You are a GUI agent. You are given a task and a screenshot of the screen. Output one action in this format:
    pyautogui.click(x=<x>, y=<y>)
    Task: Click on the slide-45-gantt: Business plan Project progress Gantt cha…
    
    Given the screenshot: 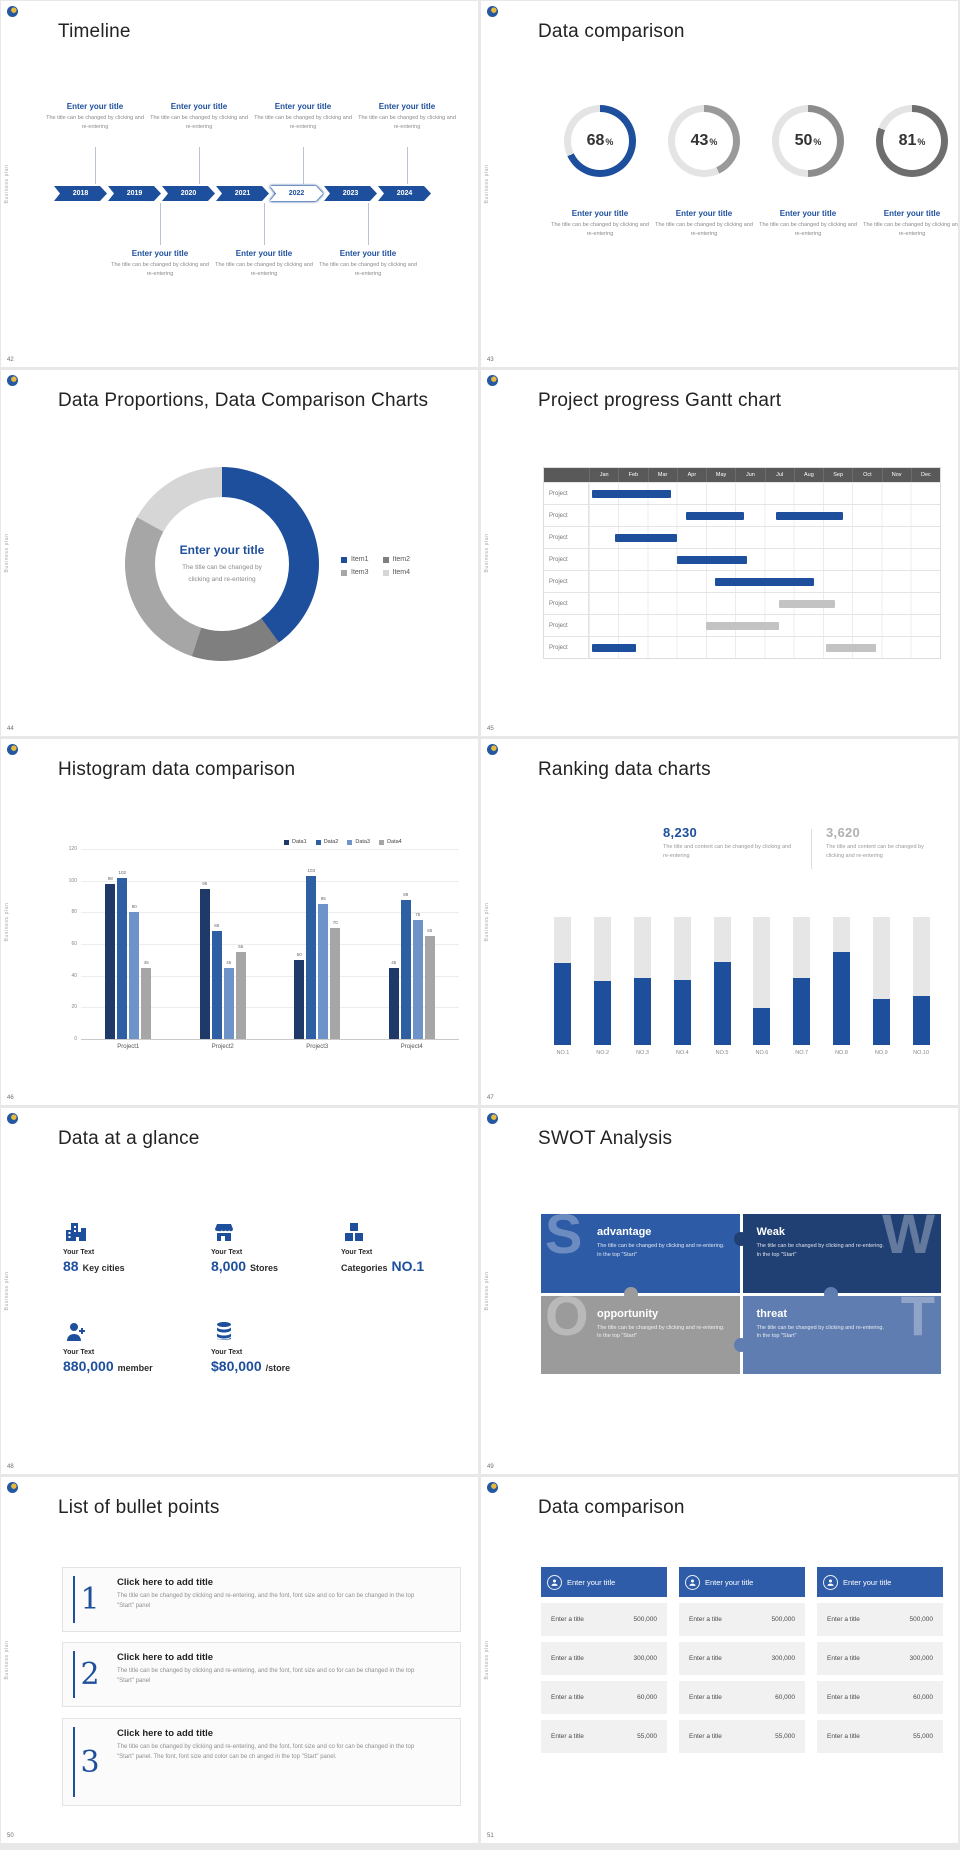 What is the action you would take?
    pyautogui.click(x=719, y=553)
    